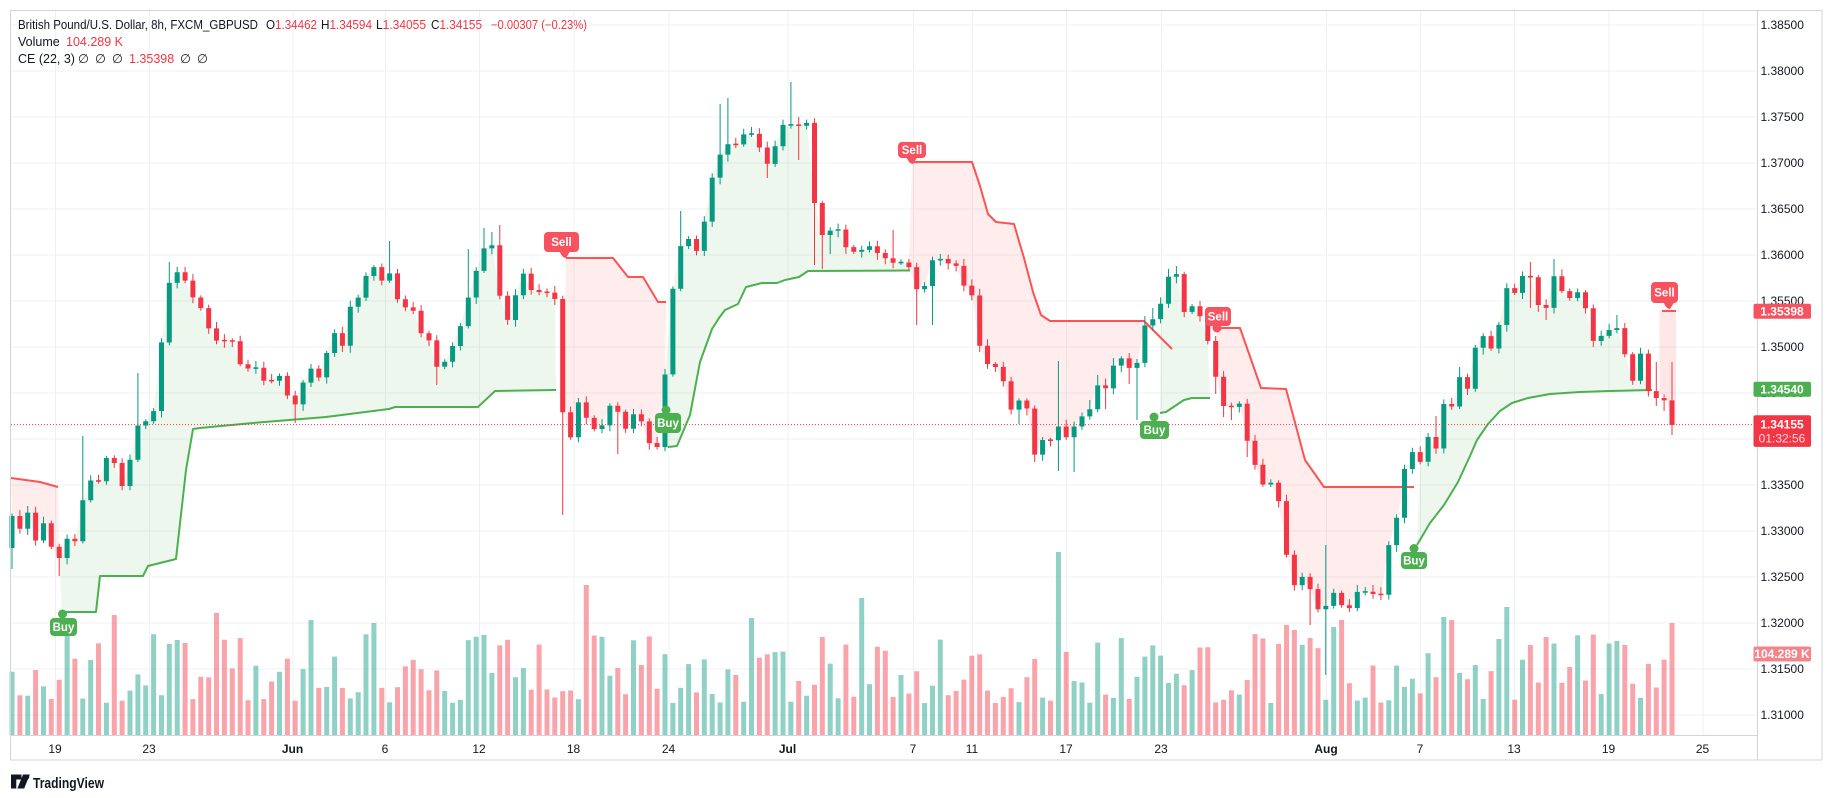 This screenshot has height=798, width=1832. Describe the element at coordinates (385, 749) in the screenshot. I see `svg-text: 6` at that location.